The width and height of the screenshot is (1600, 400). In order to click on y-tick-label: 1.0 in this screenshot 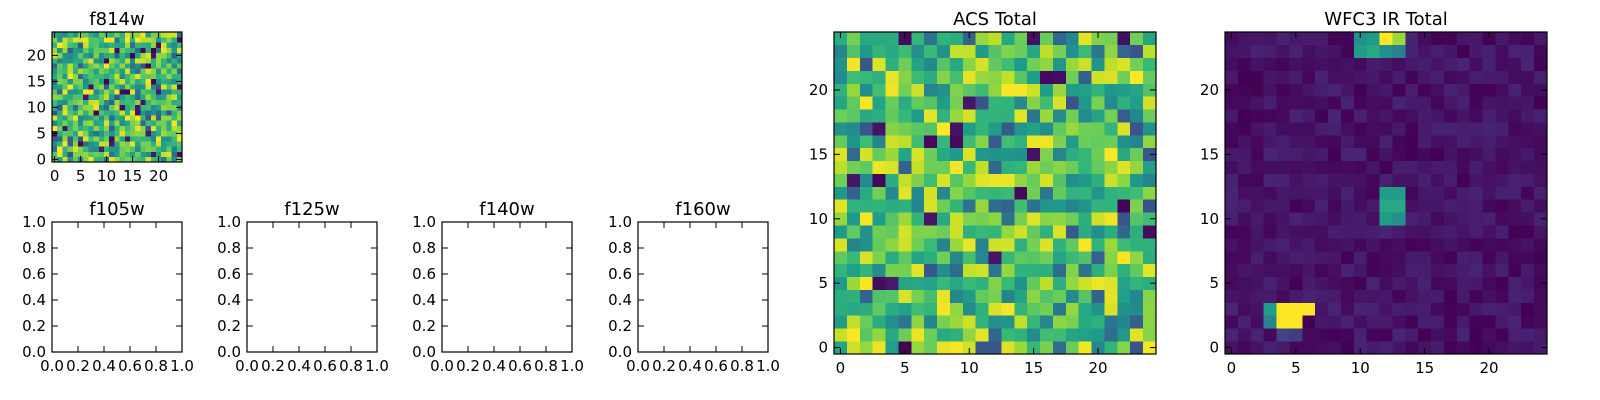, I will do `click(34, 222)`.